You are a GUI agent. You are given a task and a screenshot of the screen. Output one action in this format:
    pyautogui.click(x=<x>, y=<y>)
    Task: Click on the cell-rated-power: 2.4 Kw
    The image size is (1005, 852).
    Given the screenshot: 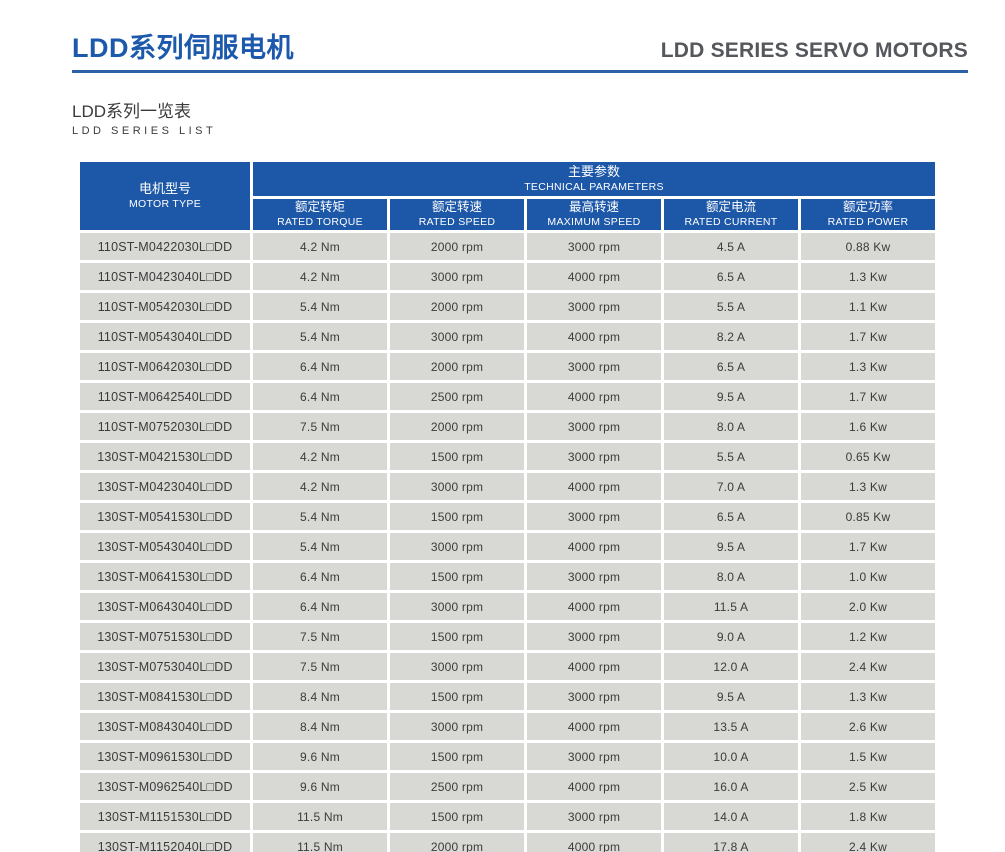 What is the action you would take?
    pyautogui.click(x=868, y=842)
    